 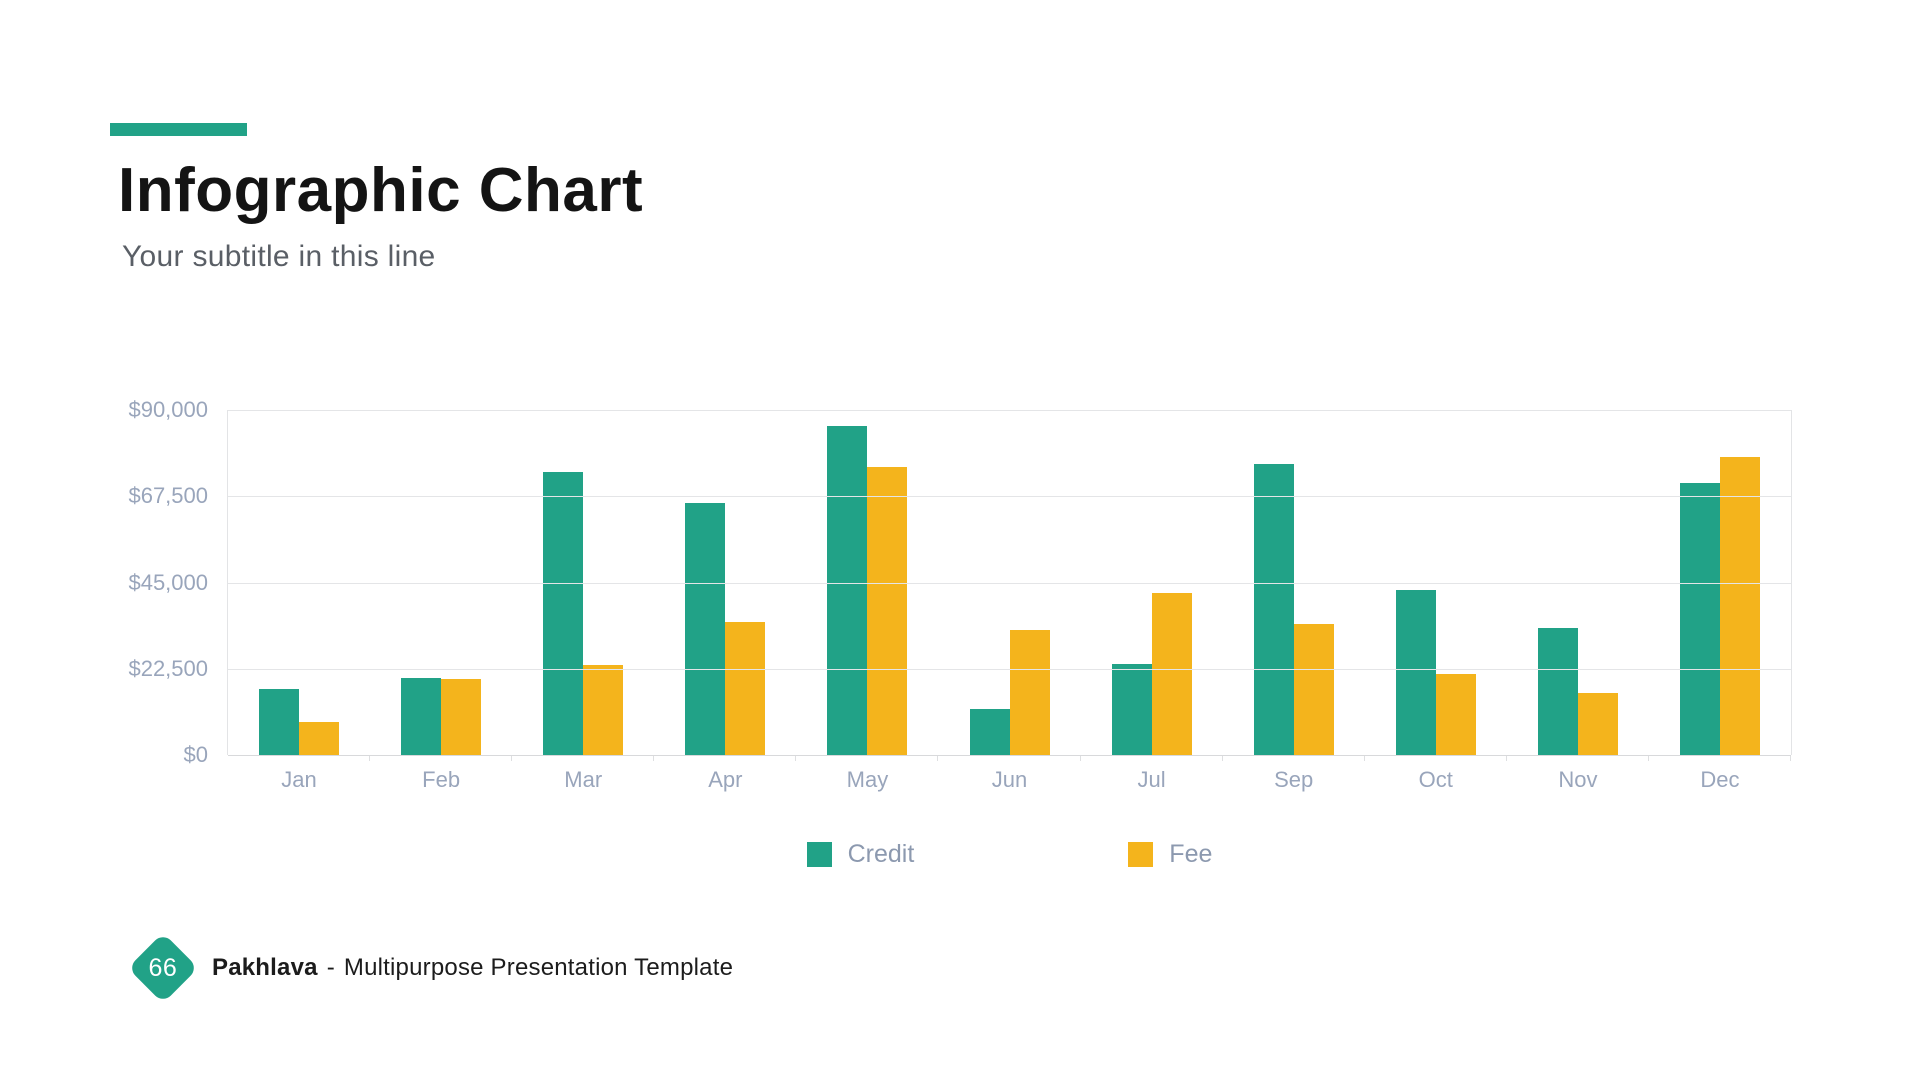 I want to click on legend-swatch-credit, so click(x=819, y=854).